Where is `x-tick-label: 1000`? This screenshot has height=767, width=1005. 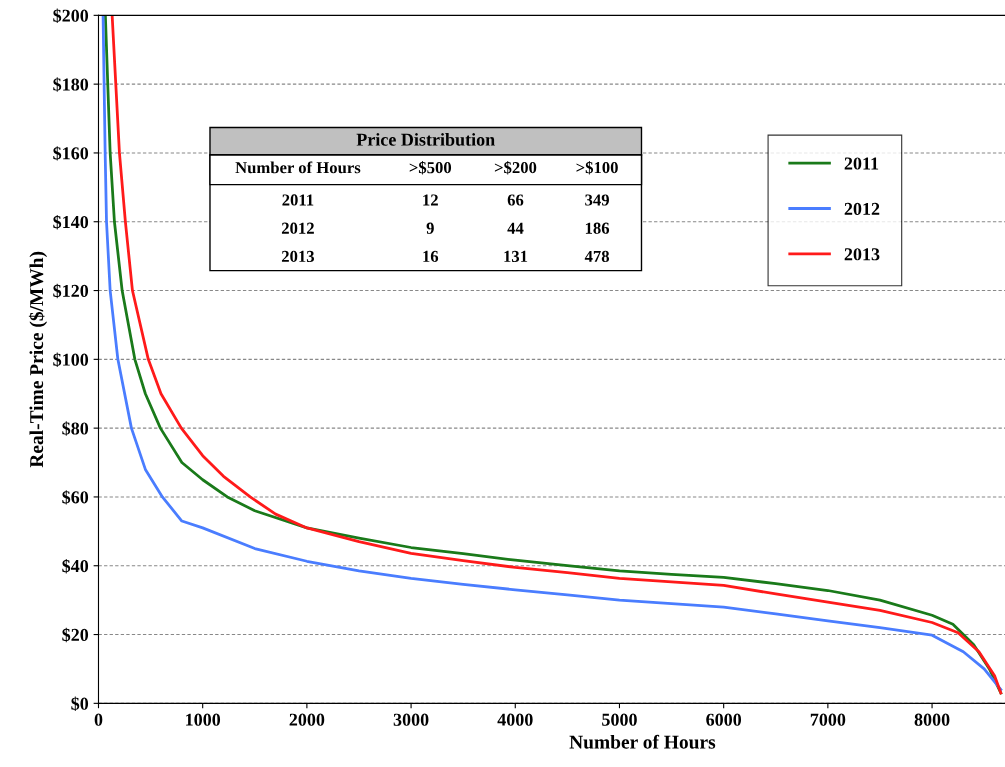 x-tick-label: 1000 is located at coordinates (203, 719).